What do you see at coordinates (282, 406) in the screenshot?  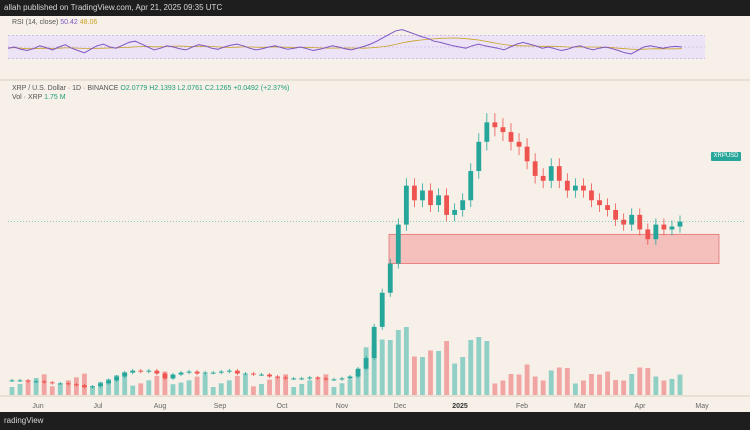 I see `x-tick-label: Oct` at bounding box center [282, 406].